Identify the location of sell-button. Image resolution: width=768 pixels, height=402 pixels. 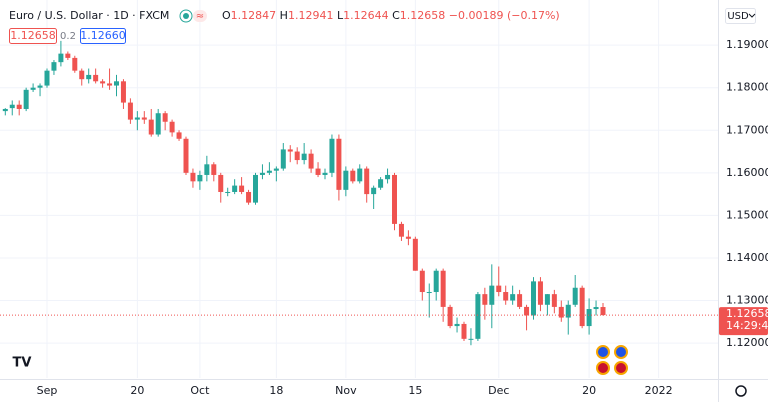
(33, 36).